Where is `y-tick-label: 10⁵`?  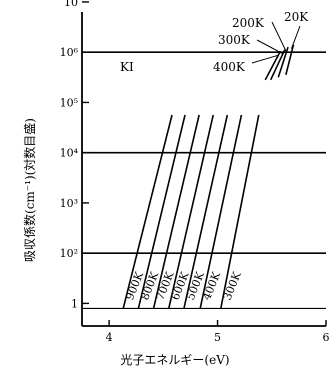 y-tick-label: 10⁵ is located at coordinates (69, 102).